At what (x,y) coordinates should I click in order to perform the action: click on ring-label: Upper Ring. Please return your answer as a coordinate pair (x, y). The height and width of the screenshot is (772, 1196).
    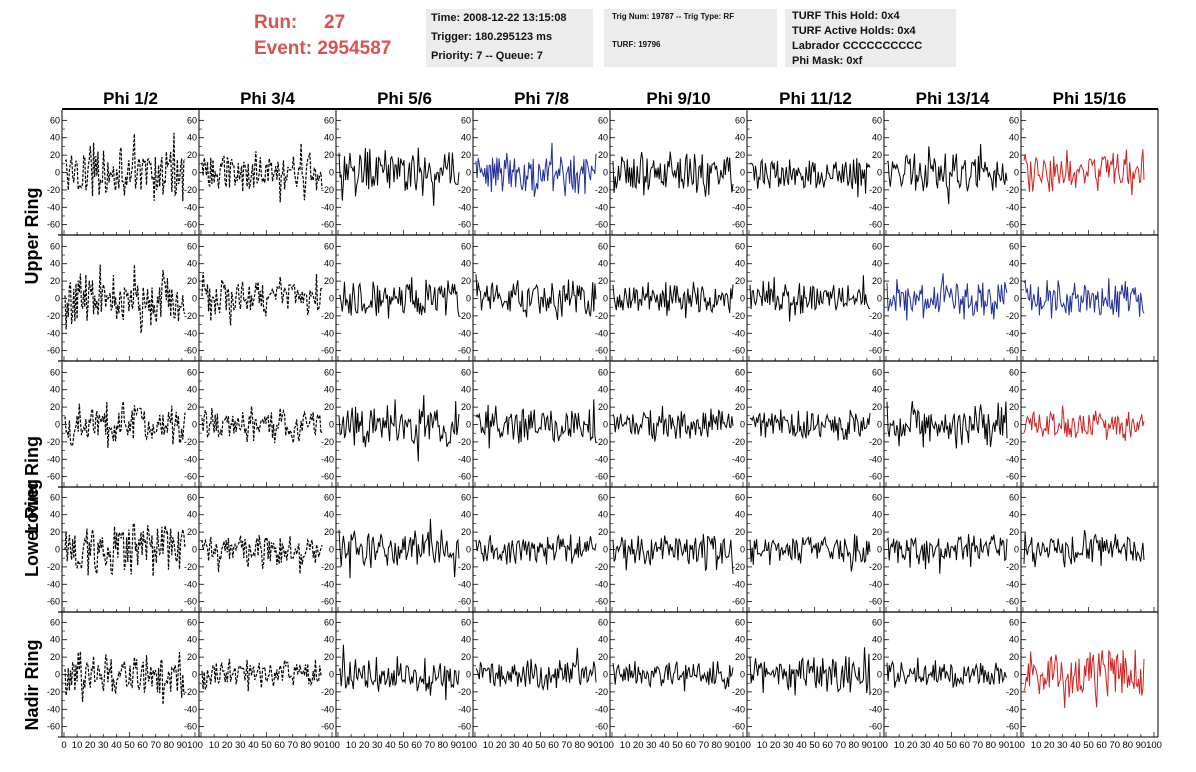
    Looking at the image, I should click on (32, 236).